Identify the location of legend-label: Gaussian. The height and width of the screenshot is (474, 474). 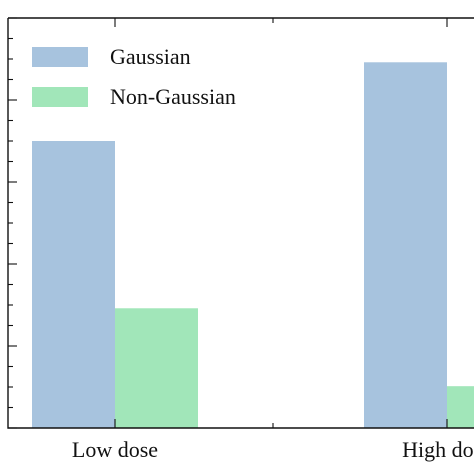
(150, 56).